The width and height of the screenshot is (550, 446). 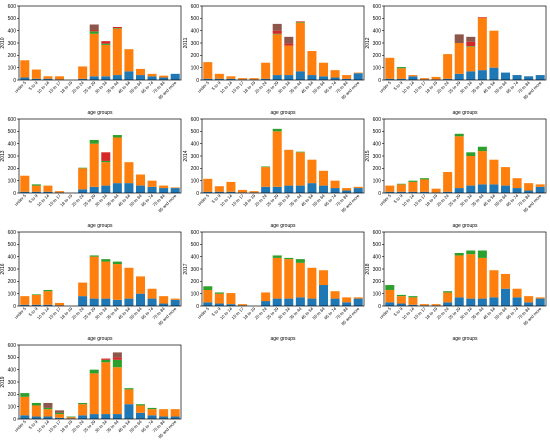 What do you see at coordinates (195, 19) in the screenshot?
I see `y-tick-label: 500` at bounding box center [195, 19].